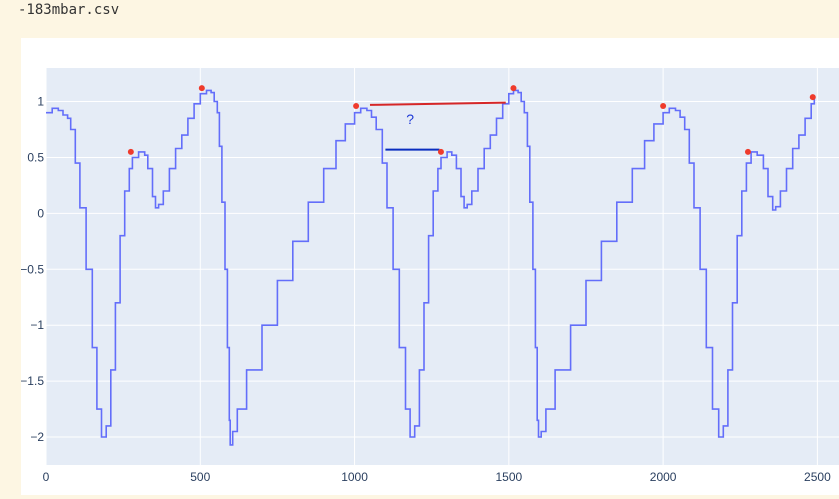 This screenshot has height=499, width=839. What do you see at coordinates (35, 157) in the screenshot?
I see `y-tick-label: 0.5` at bounding box center [35, 157].